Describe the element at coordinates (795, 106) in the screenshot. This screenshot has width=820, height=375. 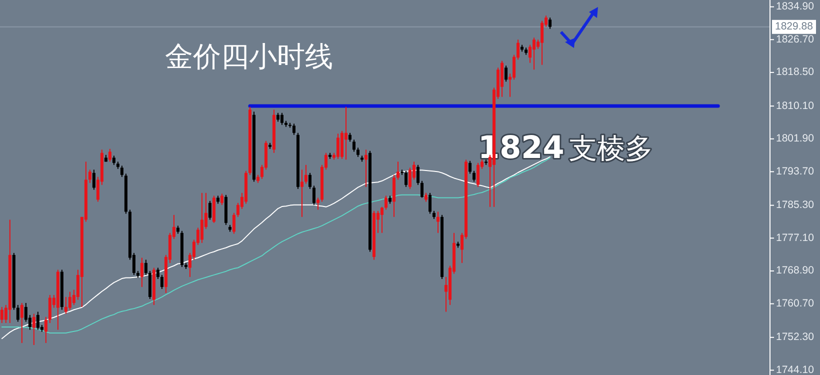
I see `y-tick-label: 1810.10` at that location.